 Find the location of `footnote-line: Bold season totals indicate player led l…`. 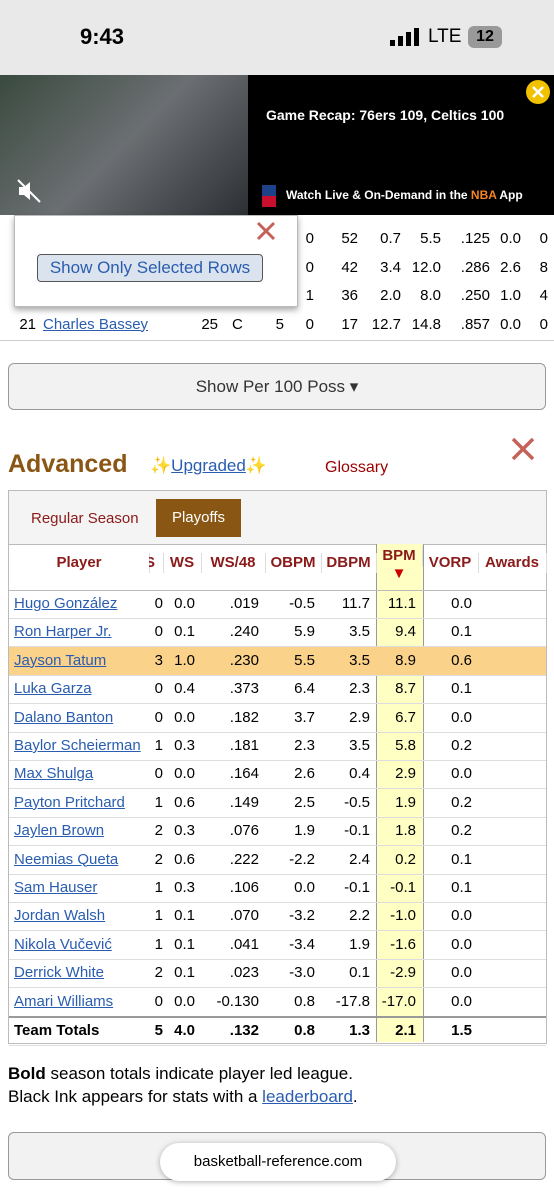

footnote-line: Bold season totals indicate player led l… is located at coordinates (183, 1073).